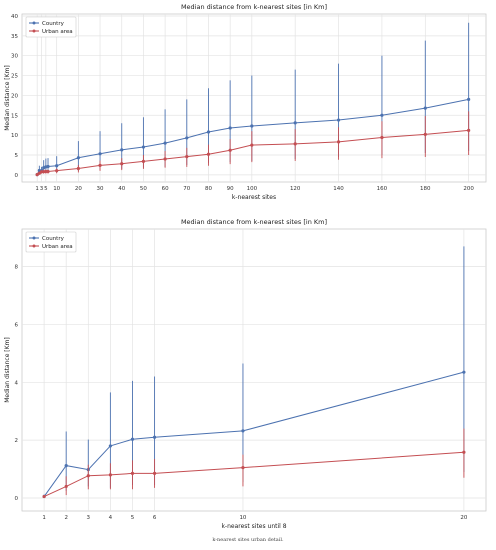 This screenshot has width=496, height=550. I want to click on x-tick-label: 140, so click(338, 189).